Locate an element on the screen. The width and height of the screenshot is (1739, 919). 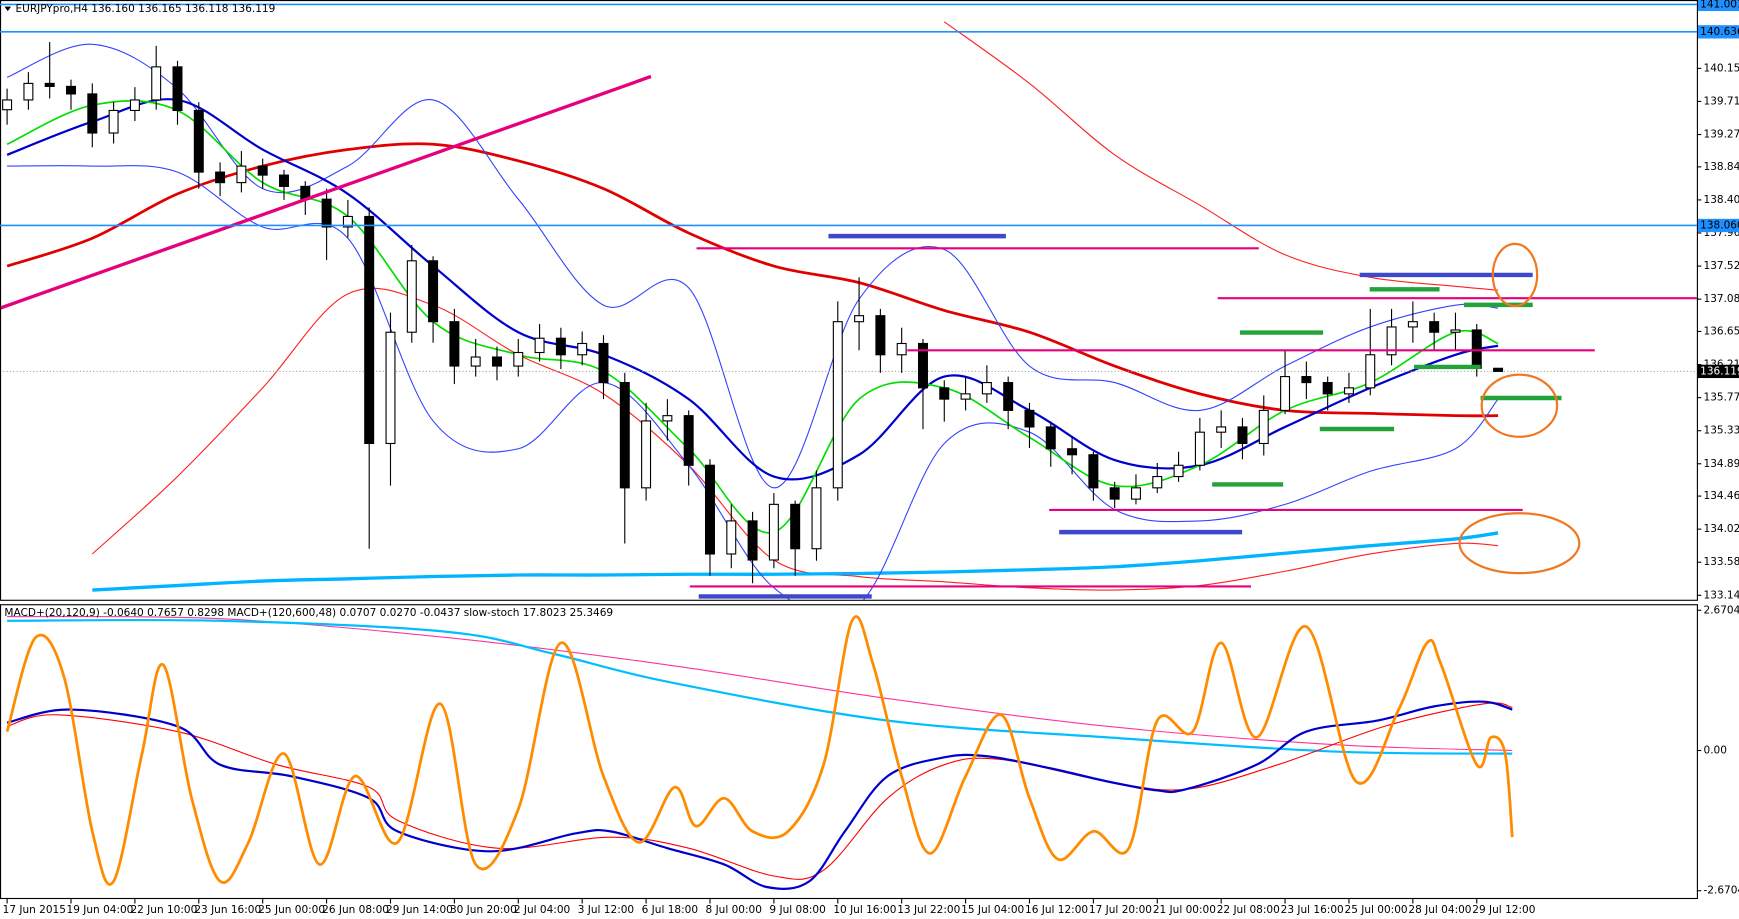
current-price-bg is located at coordinates (1718, 371).